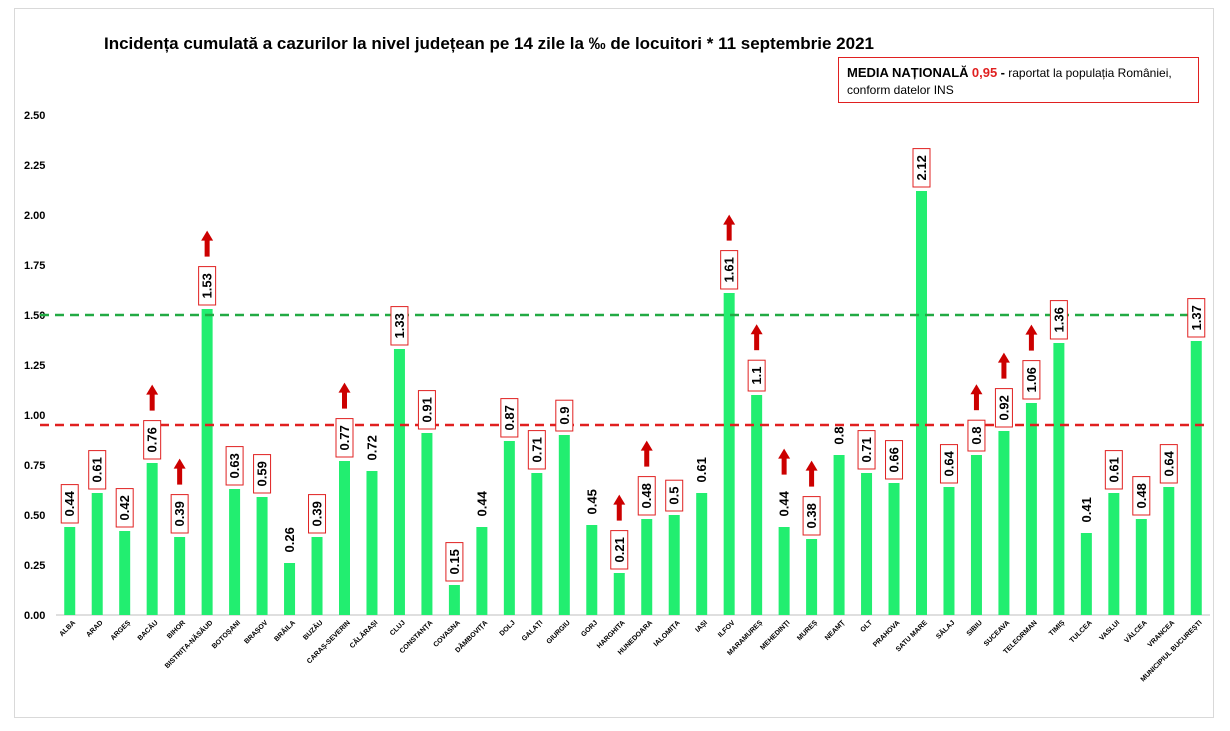 The height and width of the screenshot is (731, 1230). I want to click on category-label: TULCEA, so click(1081, 631).